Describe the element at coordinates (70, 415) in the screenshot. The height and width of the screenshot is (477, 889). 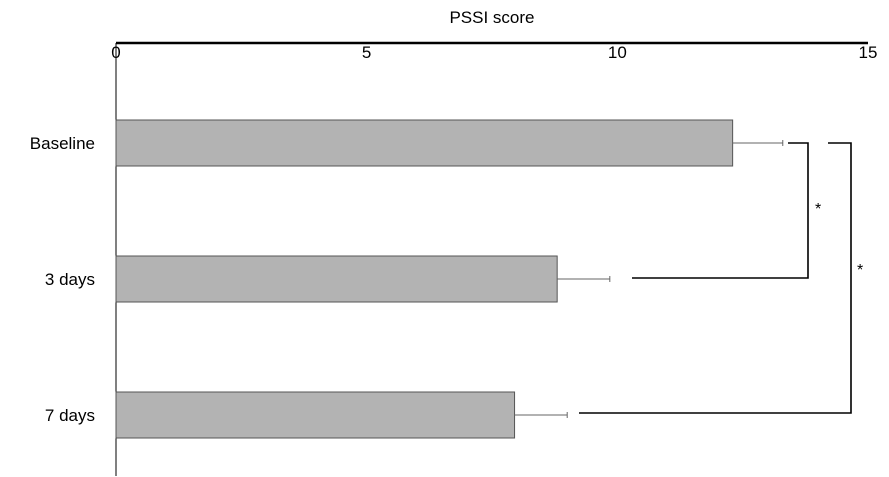
I see `category-label: 7 days` at that location.